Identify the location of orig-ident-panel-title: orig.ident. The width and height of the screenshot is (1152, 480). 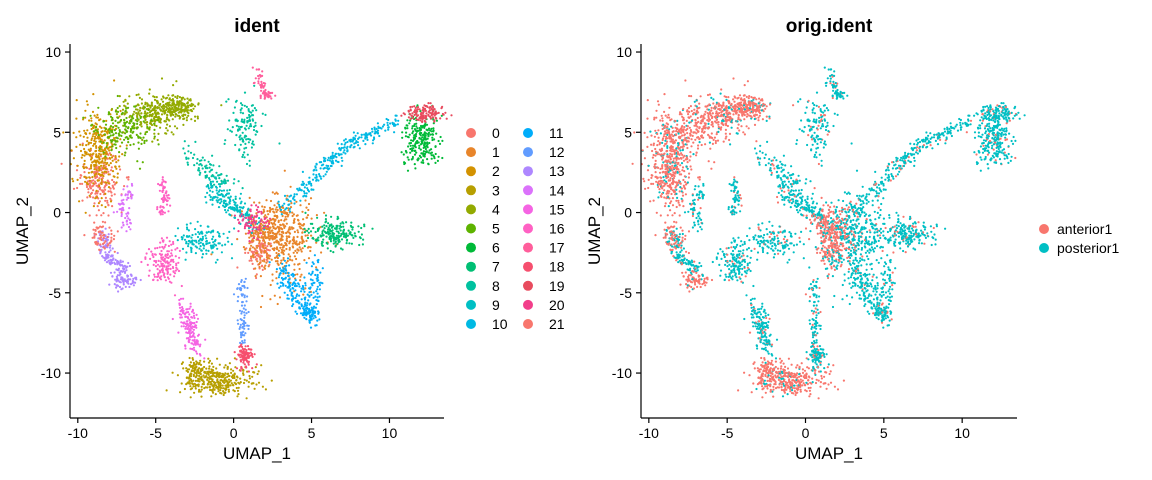
(829, 26).